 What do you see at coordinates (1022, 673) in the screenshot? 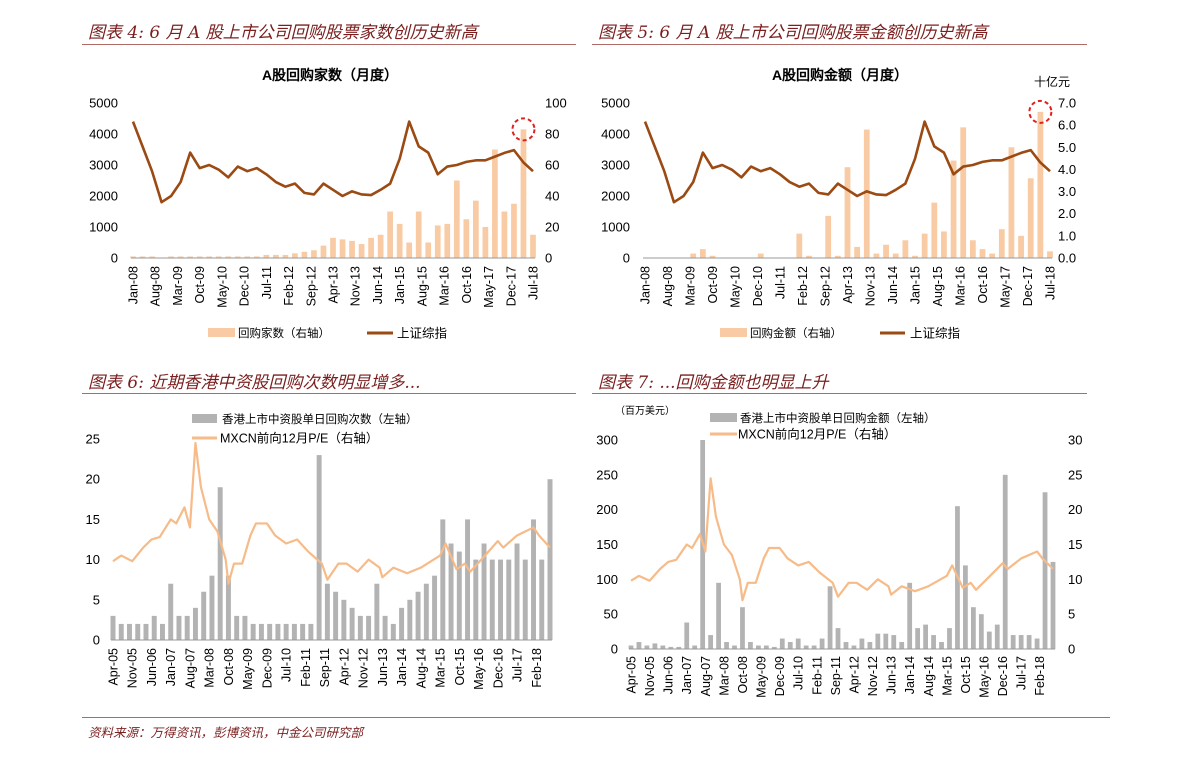
I see `x-axis-tick-label: Jul-17` at bounding box center [1022, 673].